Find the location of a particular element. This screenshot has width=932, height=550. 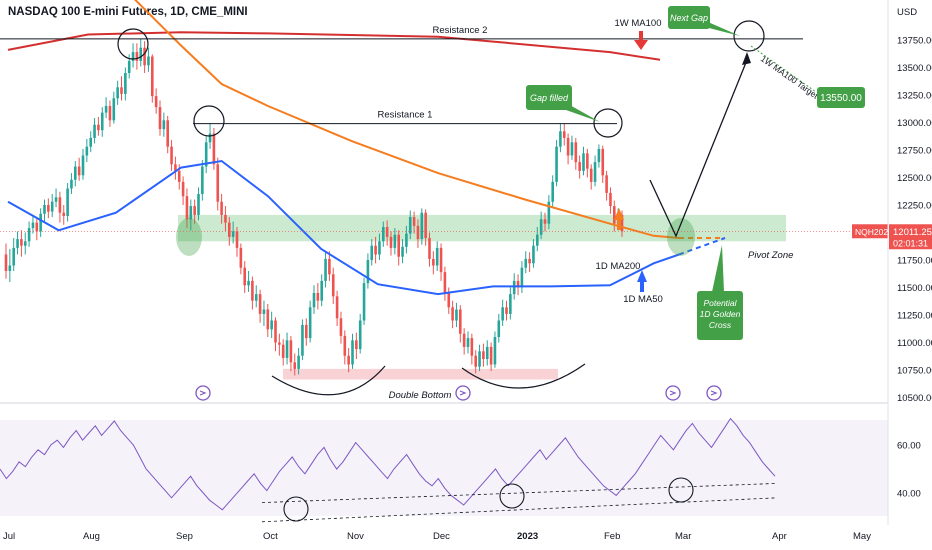

ticker-badge-label: NQH2023 is located at coordinates (874, 232).